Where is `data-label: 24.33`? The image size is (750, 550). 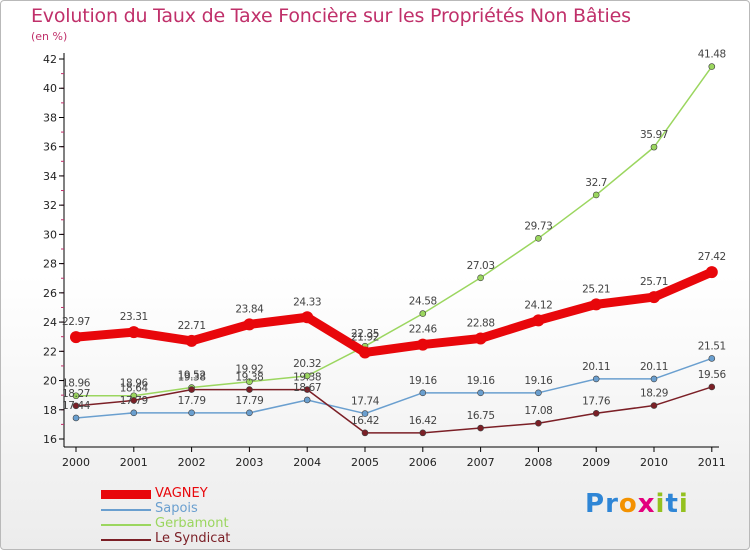 data-label: 24.33 is located at coordinates (307, 302).